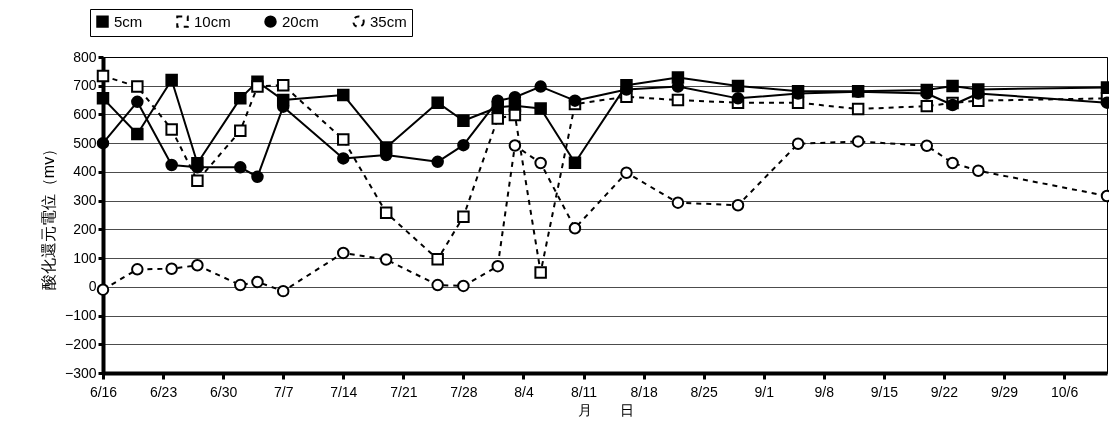 The width and height of the screenshot is (1109, 442). What do you see at coordinates (704, 391) in the screenshot?
I see `x-tick-label: 8/25` at bounding box center [704, 391].